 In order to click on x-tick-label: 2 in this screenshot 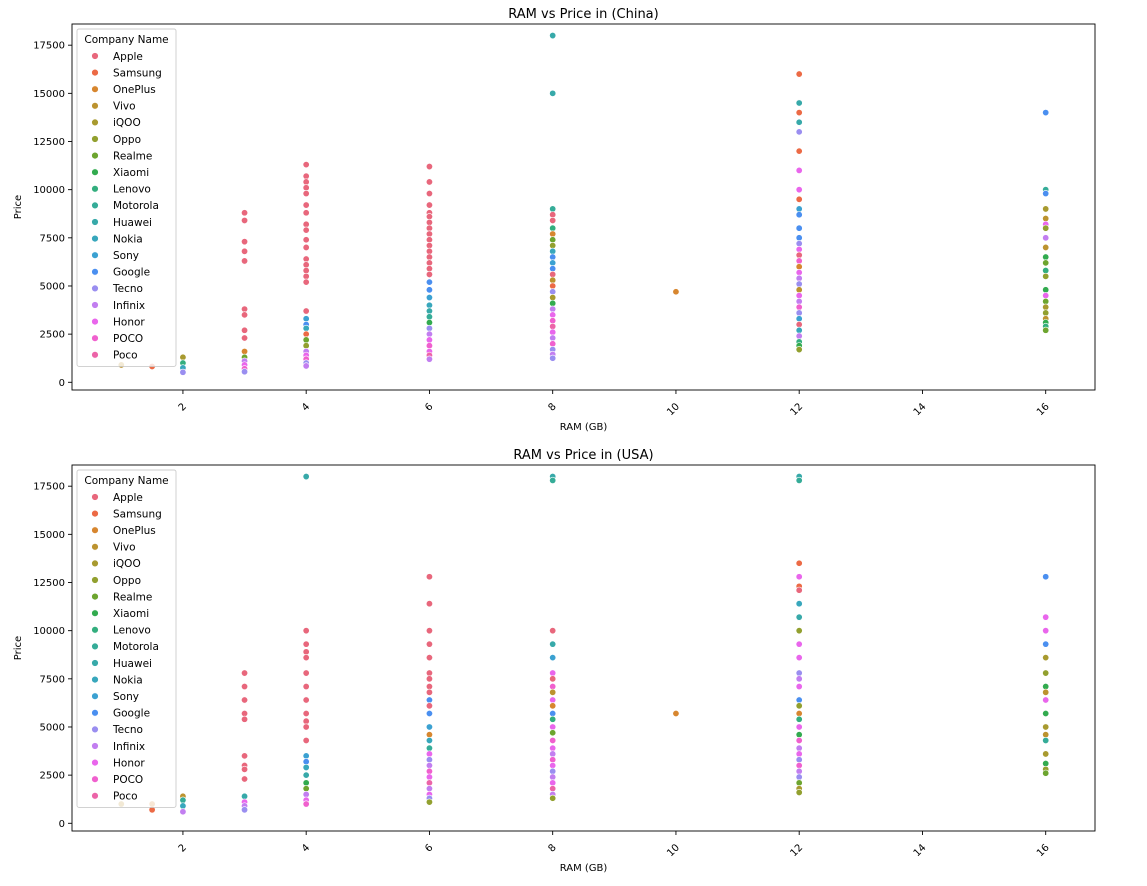, I will do `click(183, 407)`.